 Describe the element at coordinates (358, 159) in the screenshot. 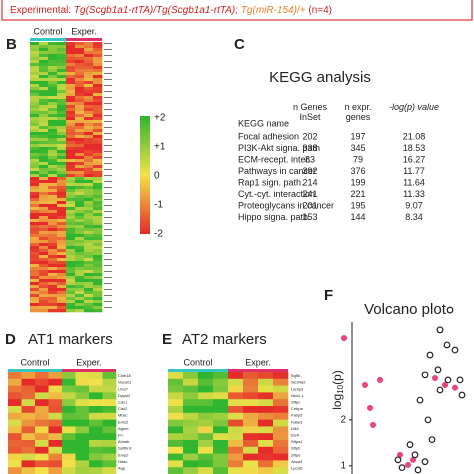

I see `table-cell-number: 79` at that location.